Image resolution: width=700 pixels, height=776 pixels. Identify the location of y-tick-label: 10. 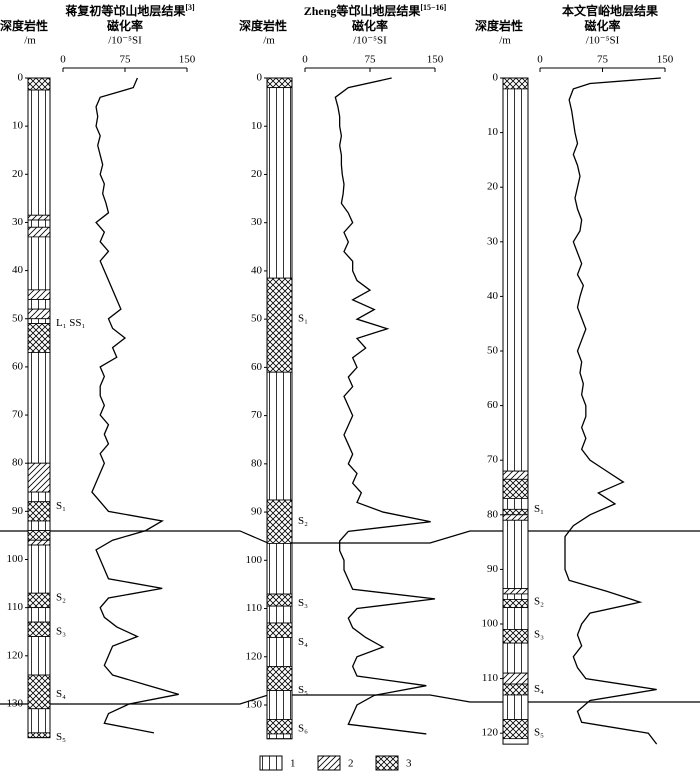
(18, 126).